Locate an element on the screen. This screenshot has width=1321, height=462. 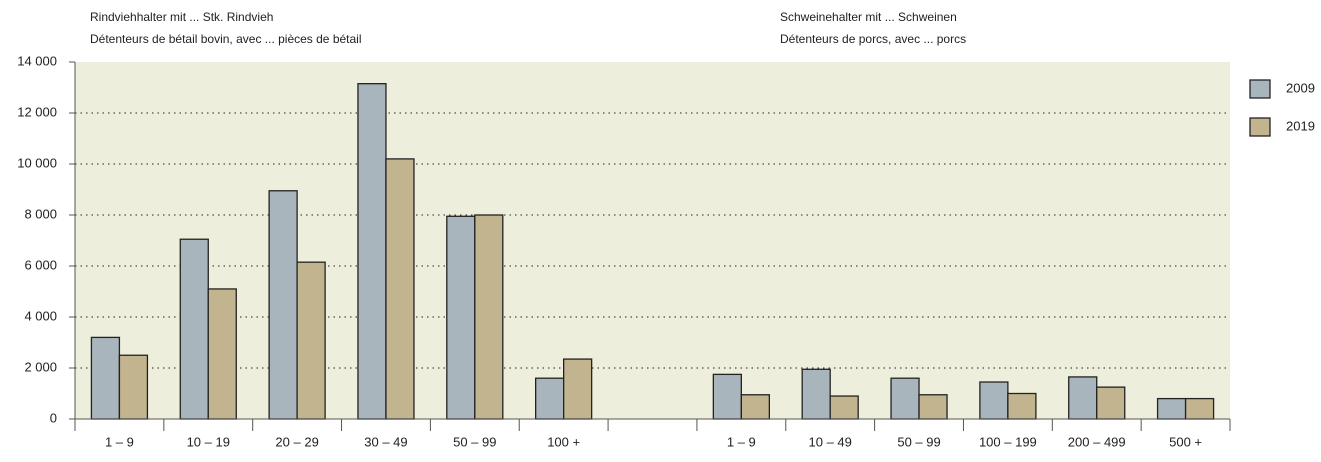
x-tick-label: 10 – 19 is located at coordinates (208, 441).